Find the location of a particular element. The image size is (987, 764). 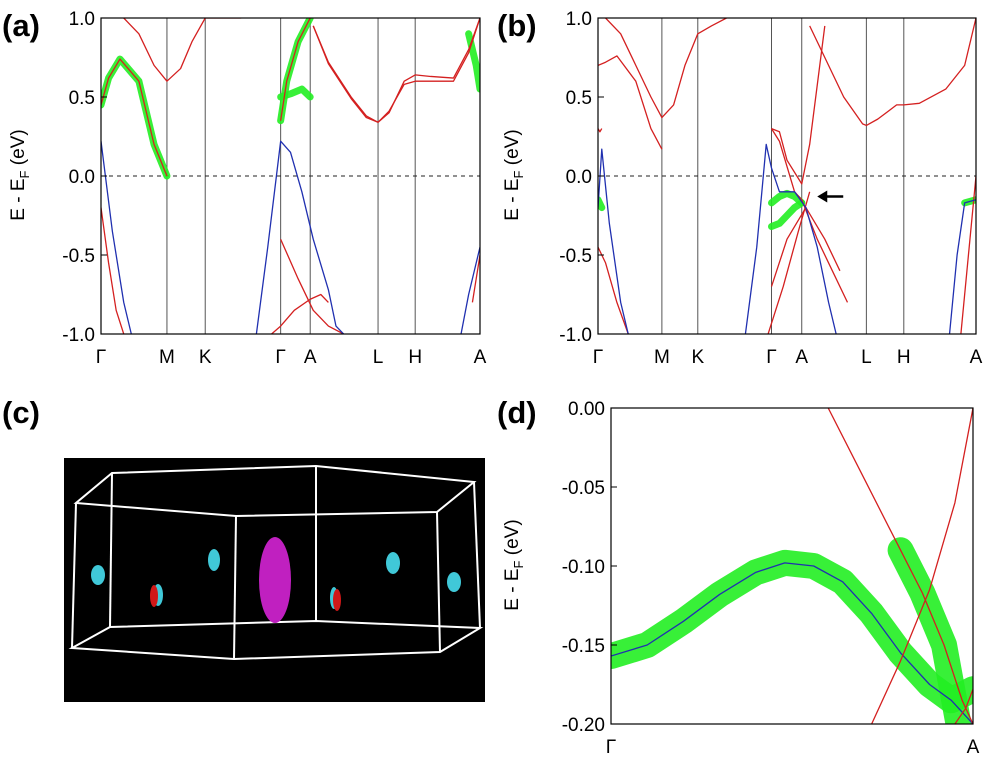

fermi-surface-render is located at coordinates (274, 580).